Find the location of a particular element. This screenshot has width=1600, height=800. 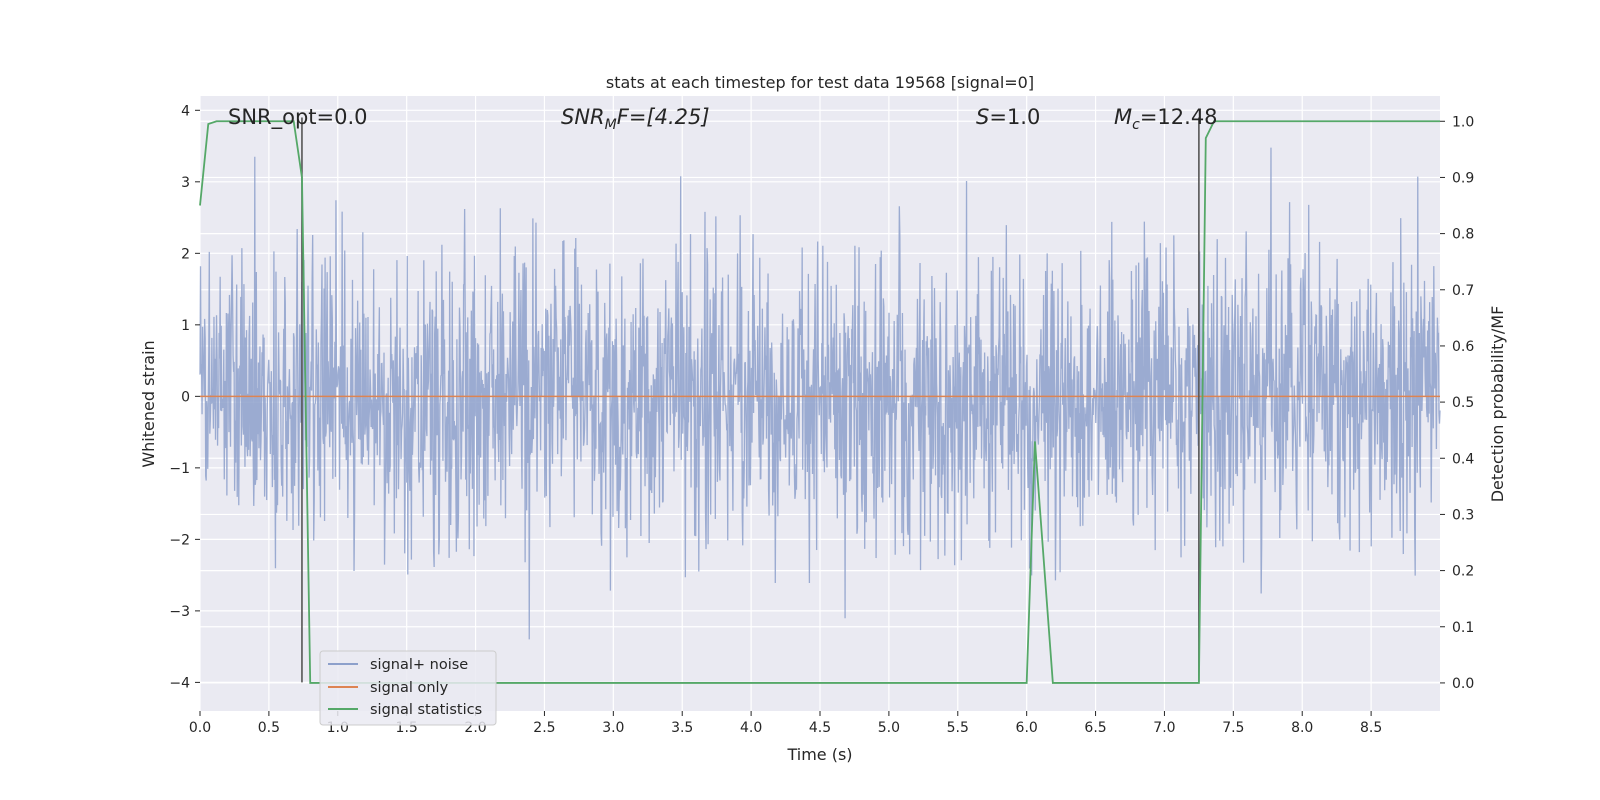

y-tick-label-left: 4 is located at coordinates (185, 111).